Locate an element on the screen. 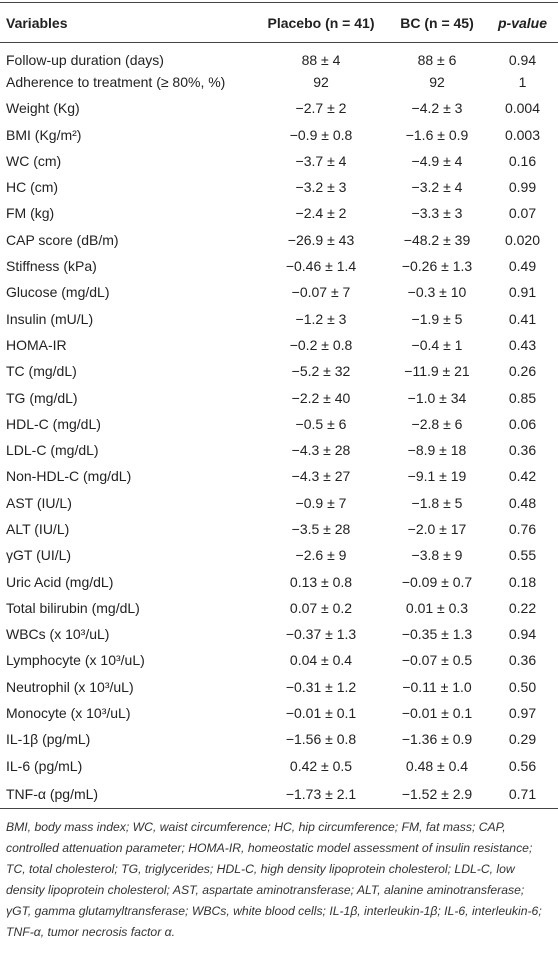  value-cell: −0.37 ± 1.3 is located at coordinates (321, 634).